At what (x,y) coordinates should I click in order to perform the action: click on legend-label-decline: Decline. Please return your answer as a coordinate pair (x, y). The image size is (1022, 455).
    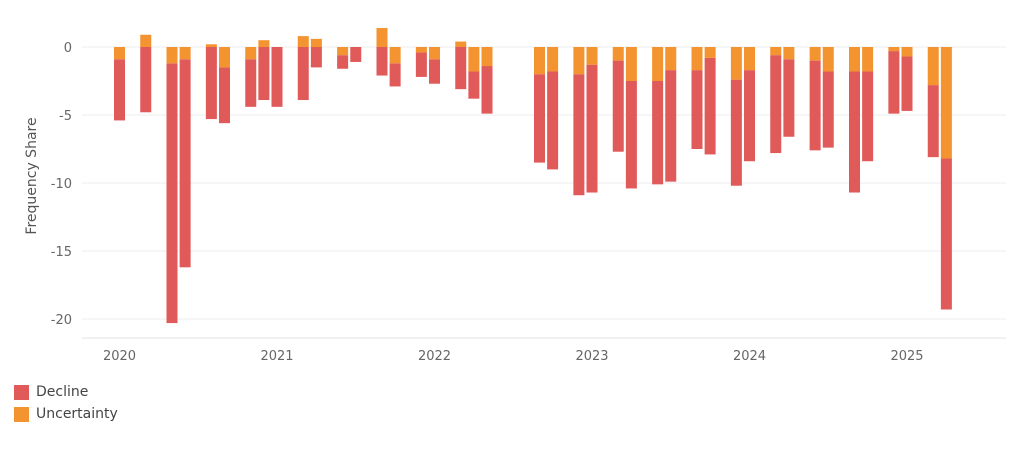
    Looking at the image, I should click on (62, 392).